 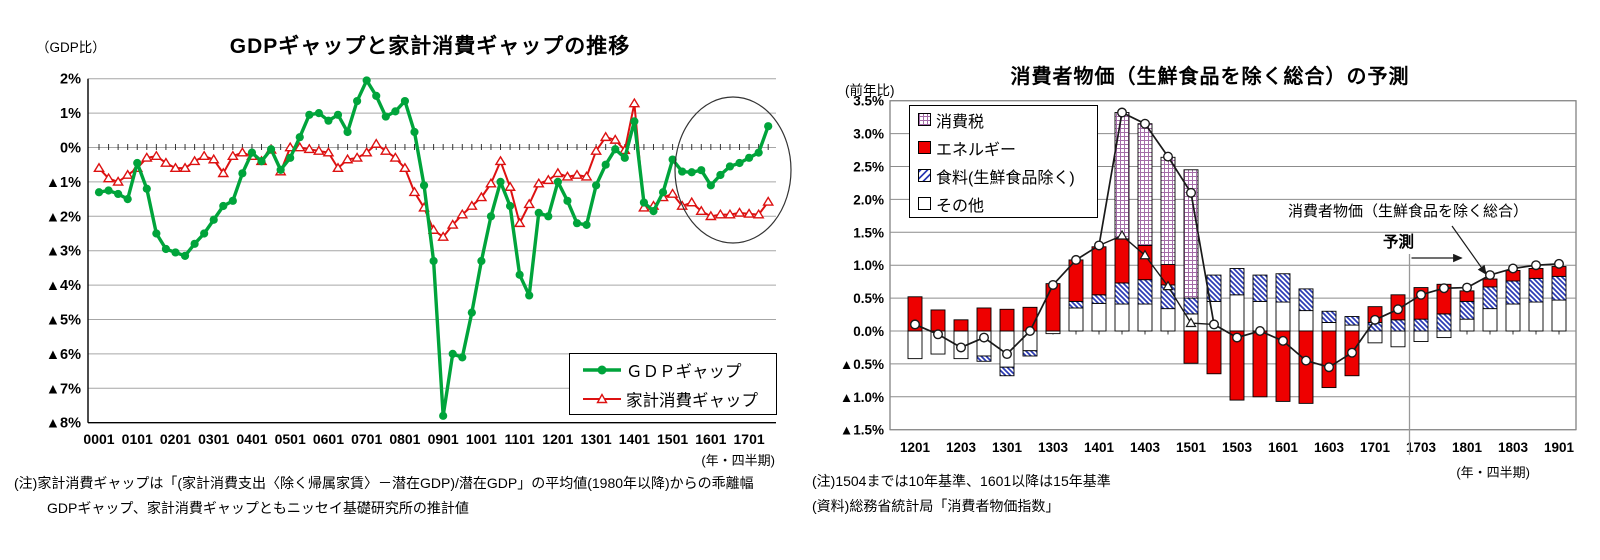 What do you see at coordinates (976, 150) in the screenshot?
I see `legend-label-energy: エネルギー` at bounding box center [976, 150].